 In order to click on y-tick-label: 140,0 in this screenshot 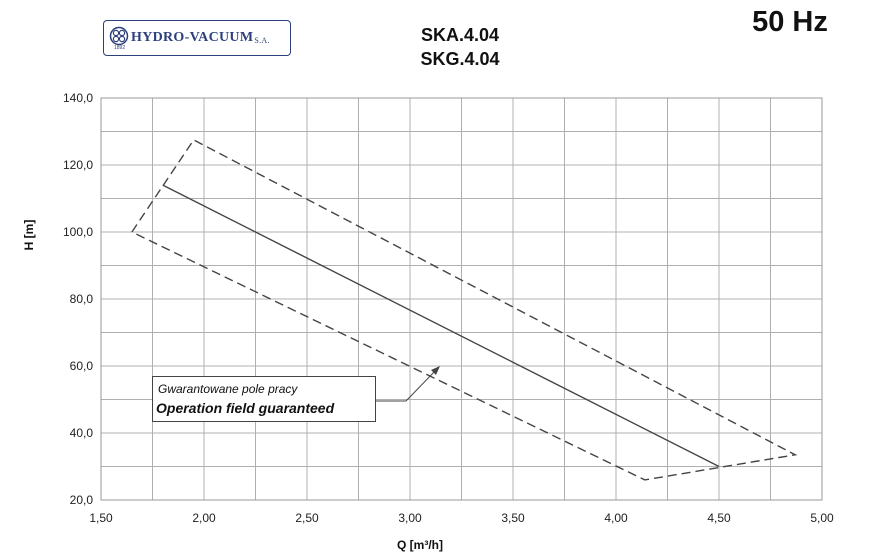, I will do `click(78, 98)`.